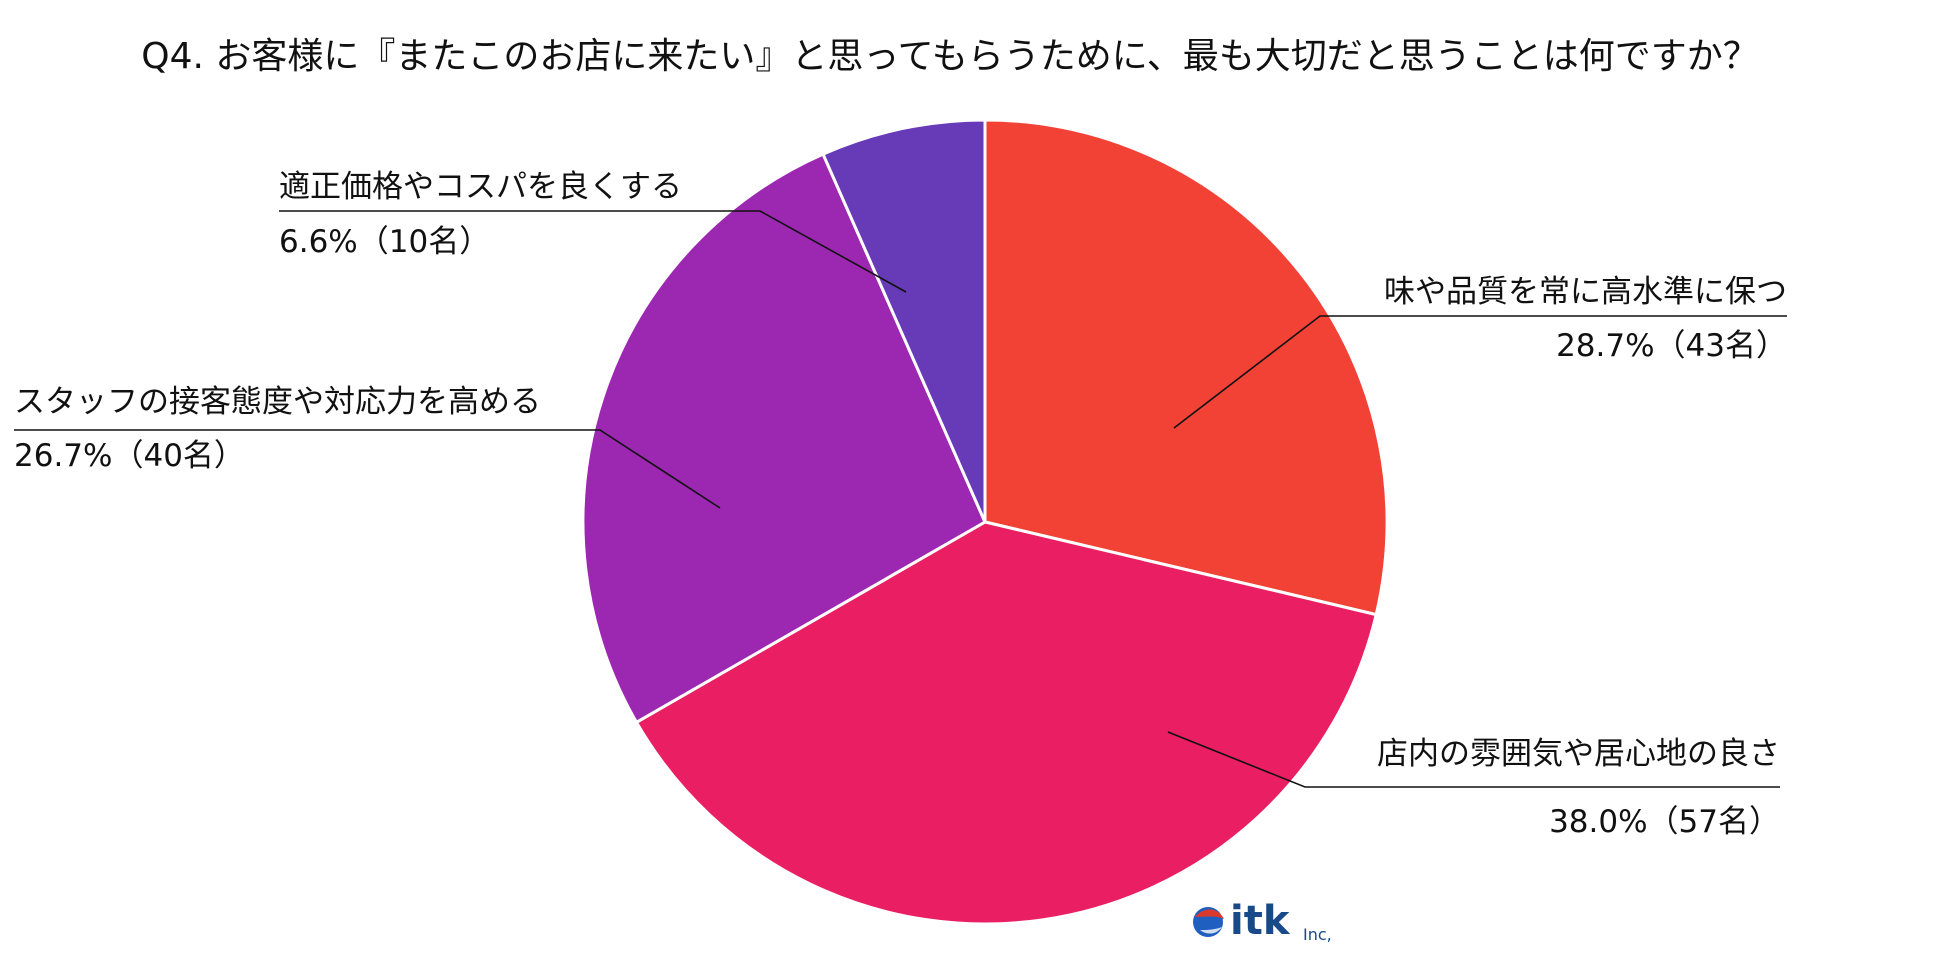  Describe the element at coordinates (1211, 930) in the screenshot. I see `logo-globe-highlight` at that location.